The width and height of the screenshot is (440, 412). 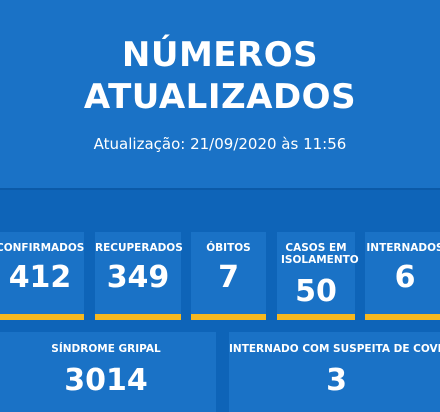 I want to click on stat-card-confirmados: CONFIRMADOS 412, so click(x=42, y=276).